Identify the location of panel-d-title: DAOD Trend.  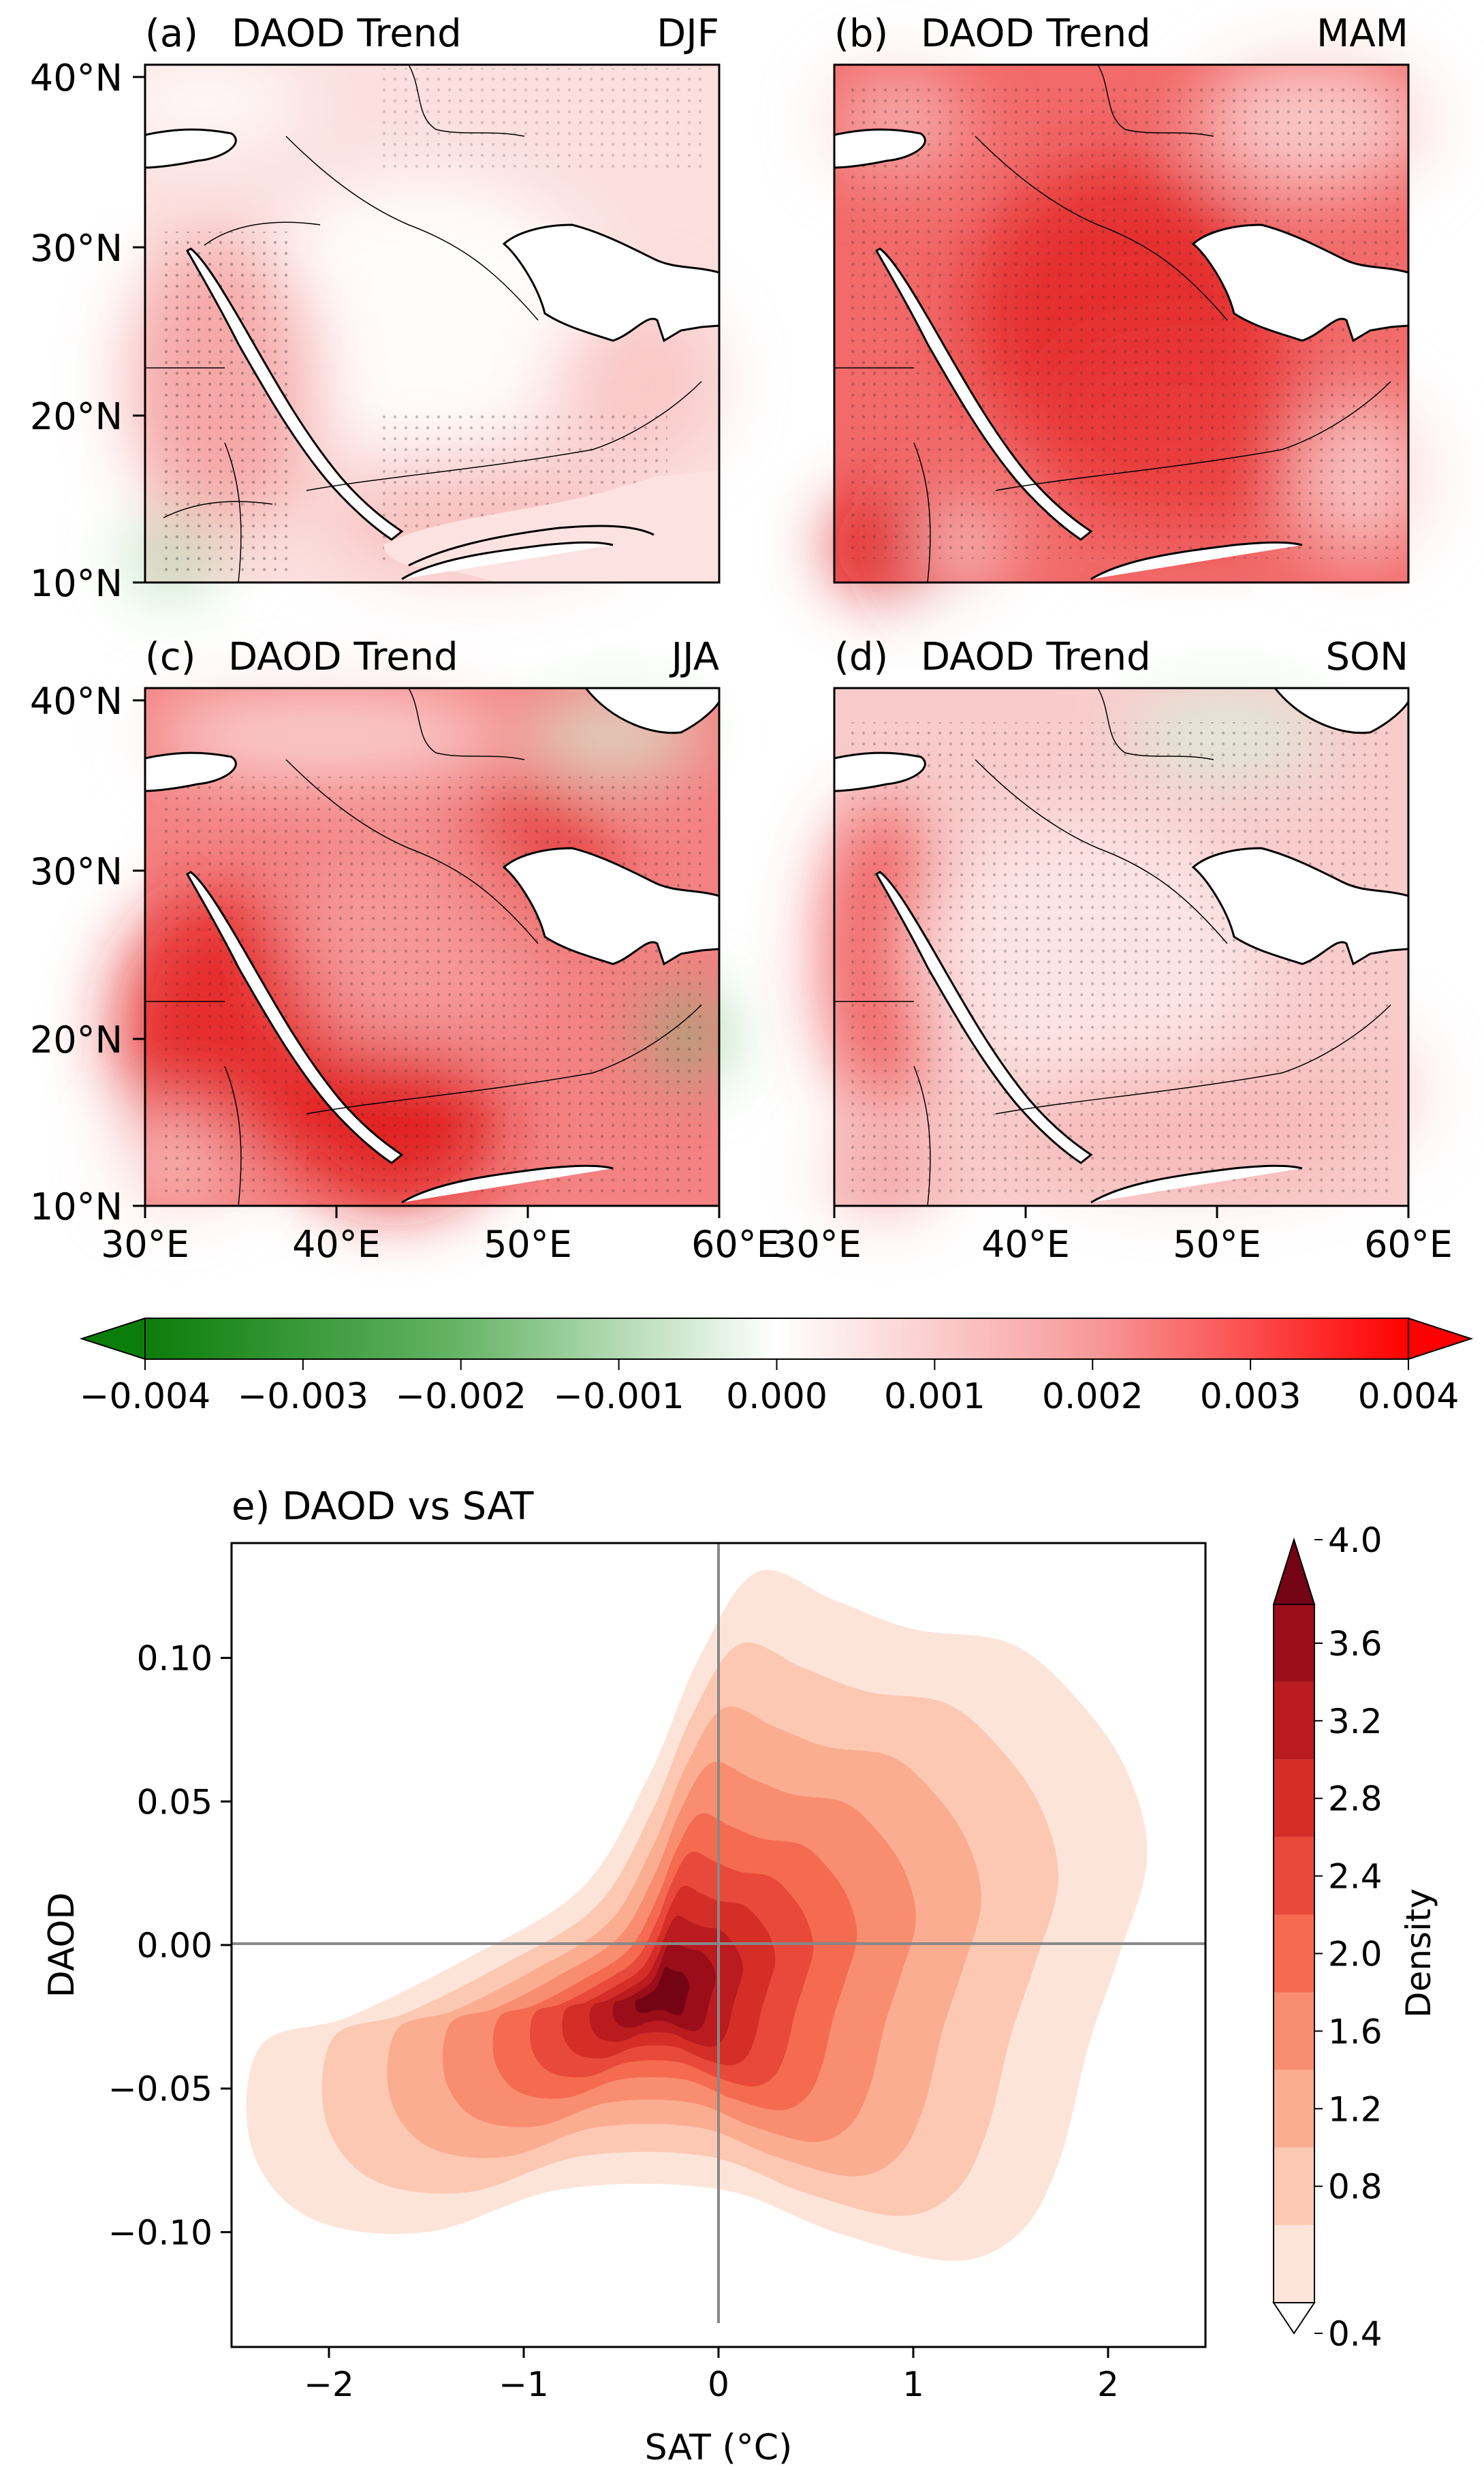
(1036, 657).